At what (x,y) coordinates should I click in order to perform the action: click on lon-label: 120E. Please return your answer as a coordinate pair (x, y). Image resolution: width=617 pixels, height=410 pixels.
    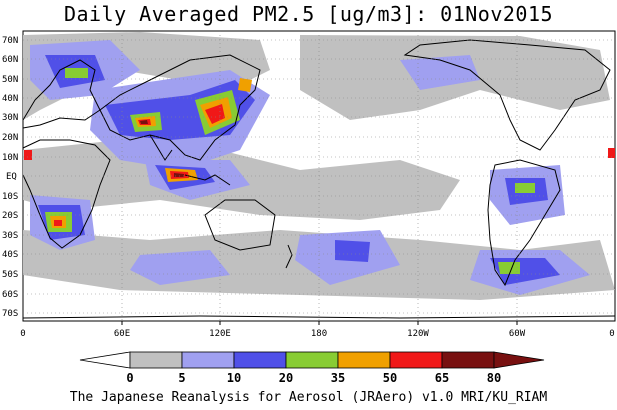
    Looking at the image, I should click on (220, 334).